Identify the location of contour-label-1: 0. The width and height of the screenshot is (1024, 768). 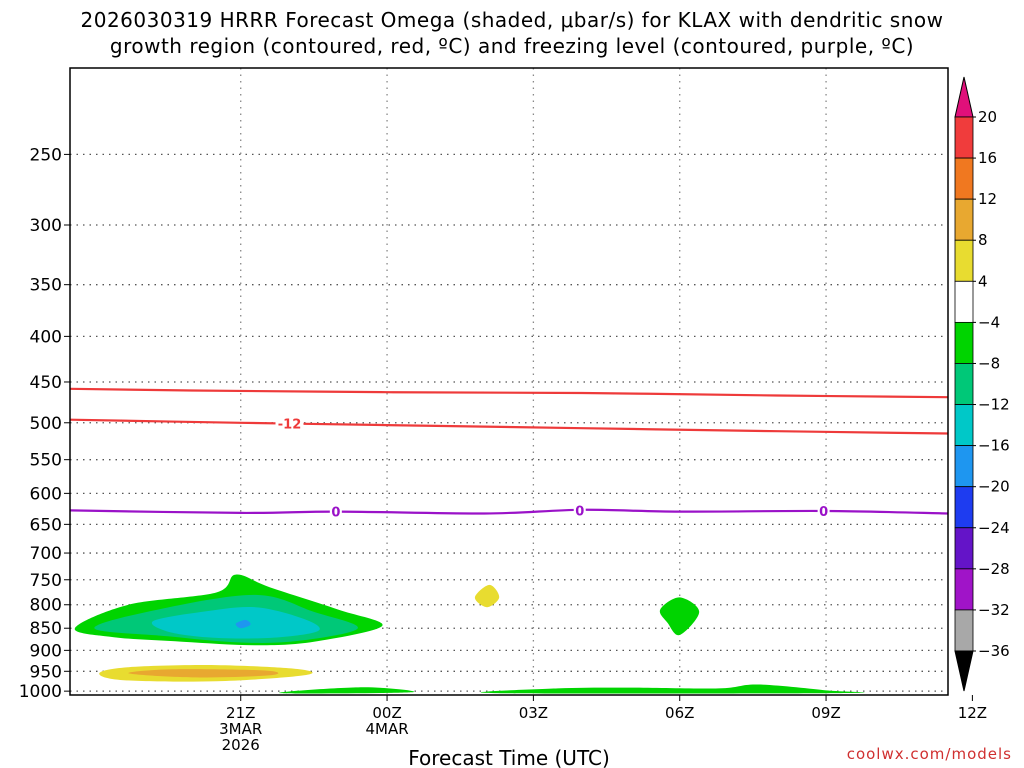
(335, 513).